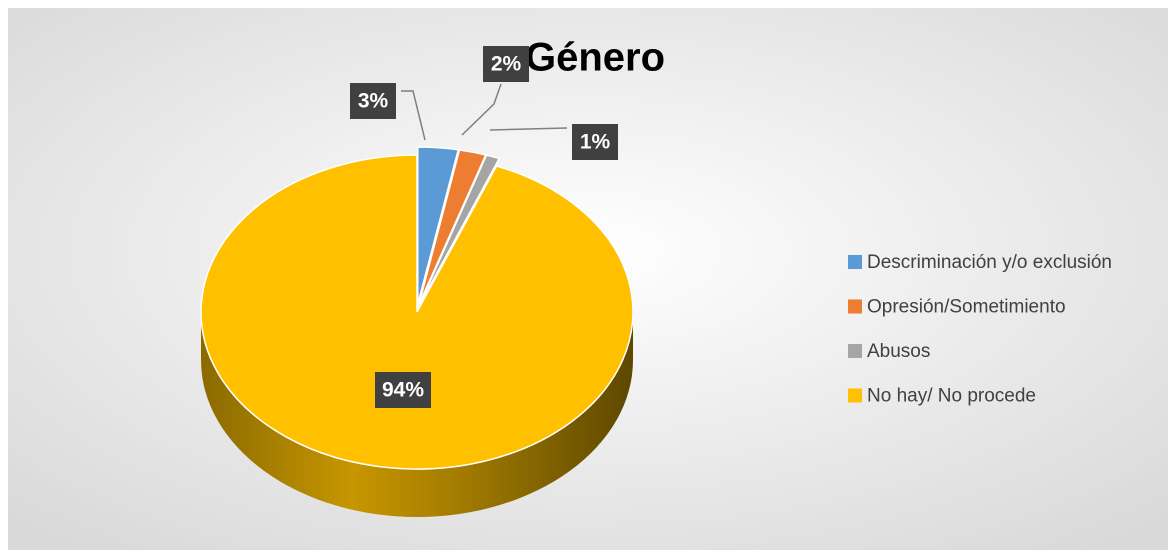 The width and height of the screenshot is (1173, 556). I want to click on legend-label: Opresión/Sometimiento, so click(966, 307).